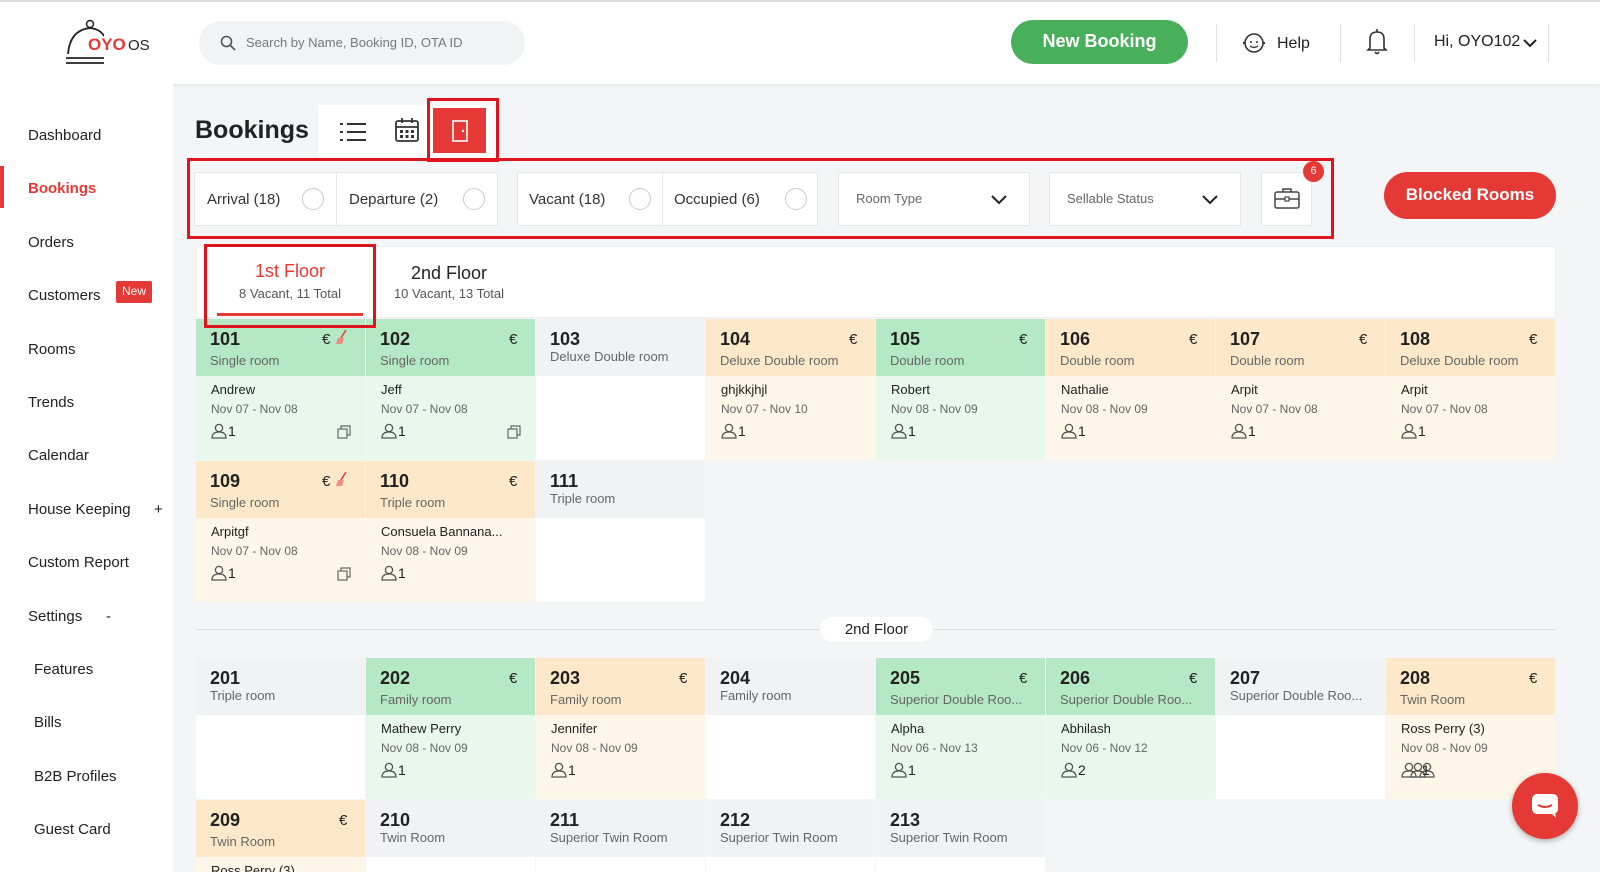 Image resolution: width=1600 pixels, height=872 pixels. What do you see at coordinates (421, 728) in the screenshot?
I see `guest-name: Mathew Perry` at bounding box center [421, 728].